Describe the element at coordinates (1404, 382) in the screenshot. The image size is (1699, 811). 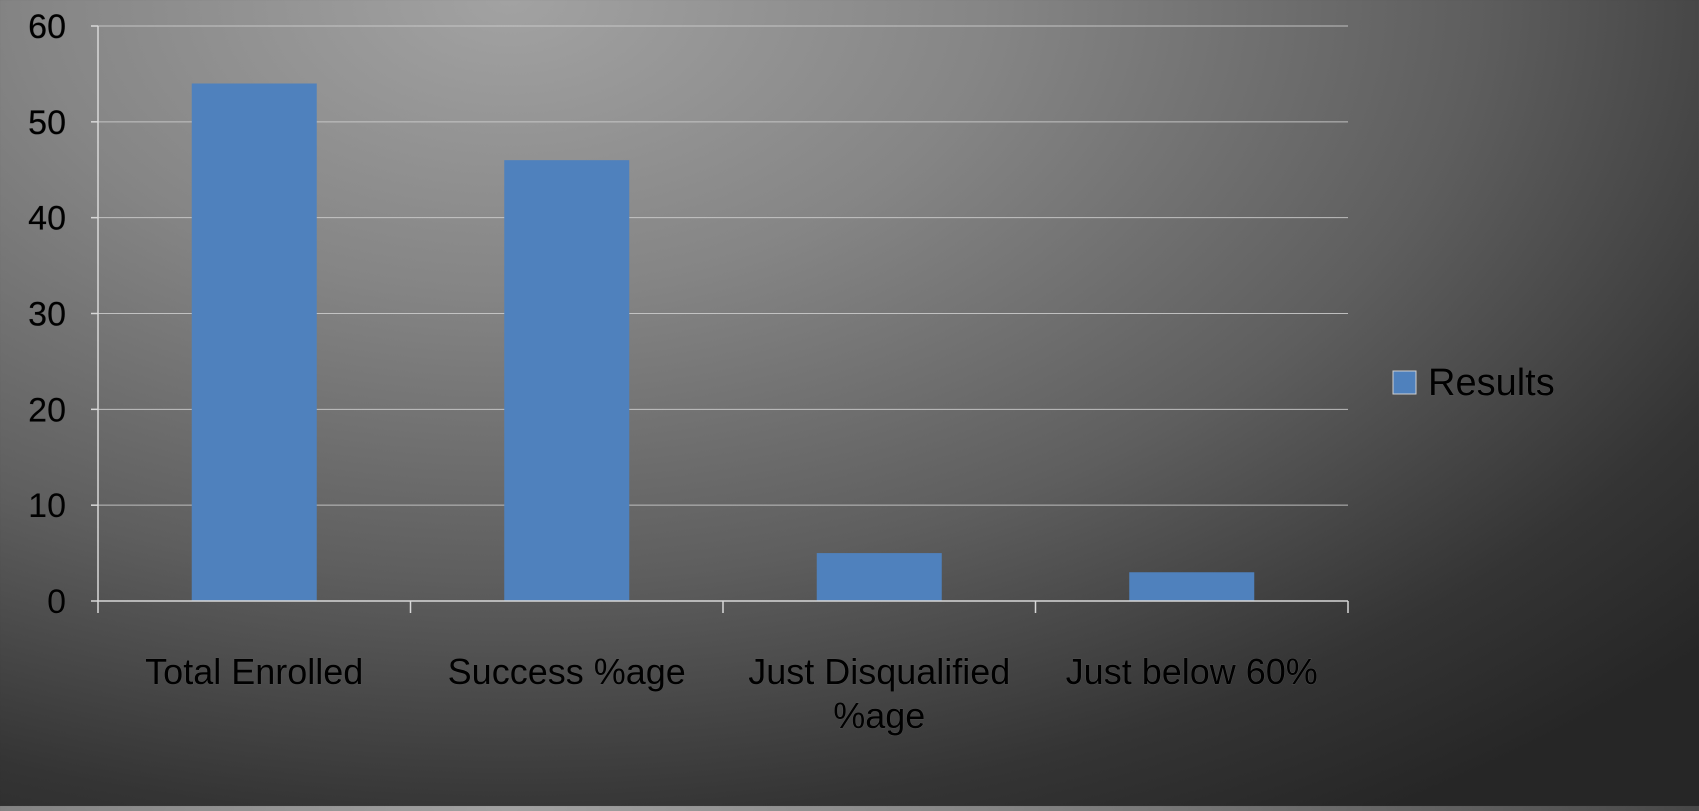
I see `legend-swatch` at that location.